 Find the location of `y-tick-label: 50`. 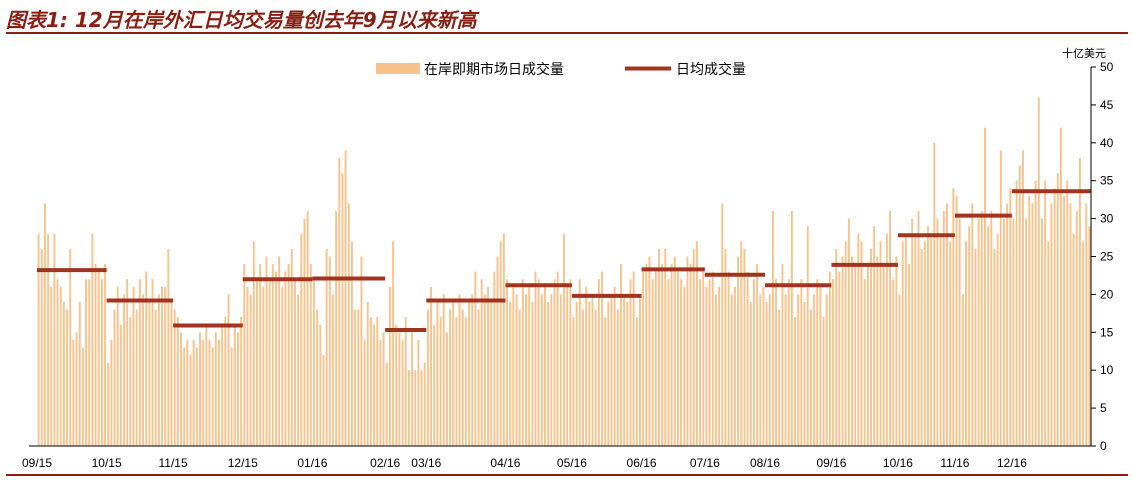

y-tick-label: 50 is located at coordinates (1107, 67).